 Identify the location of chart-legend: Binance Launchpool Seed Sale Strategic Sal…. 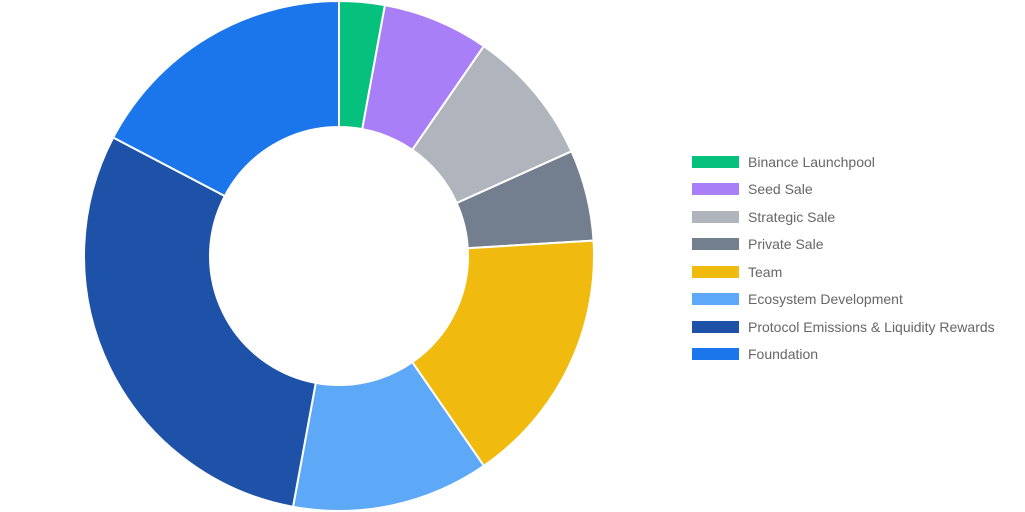
(843, 258).